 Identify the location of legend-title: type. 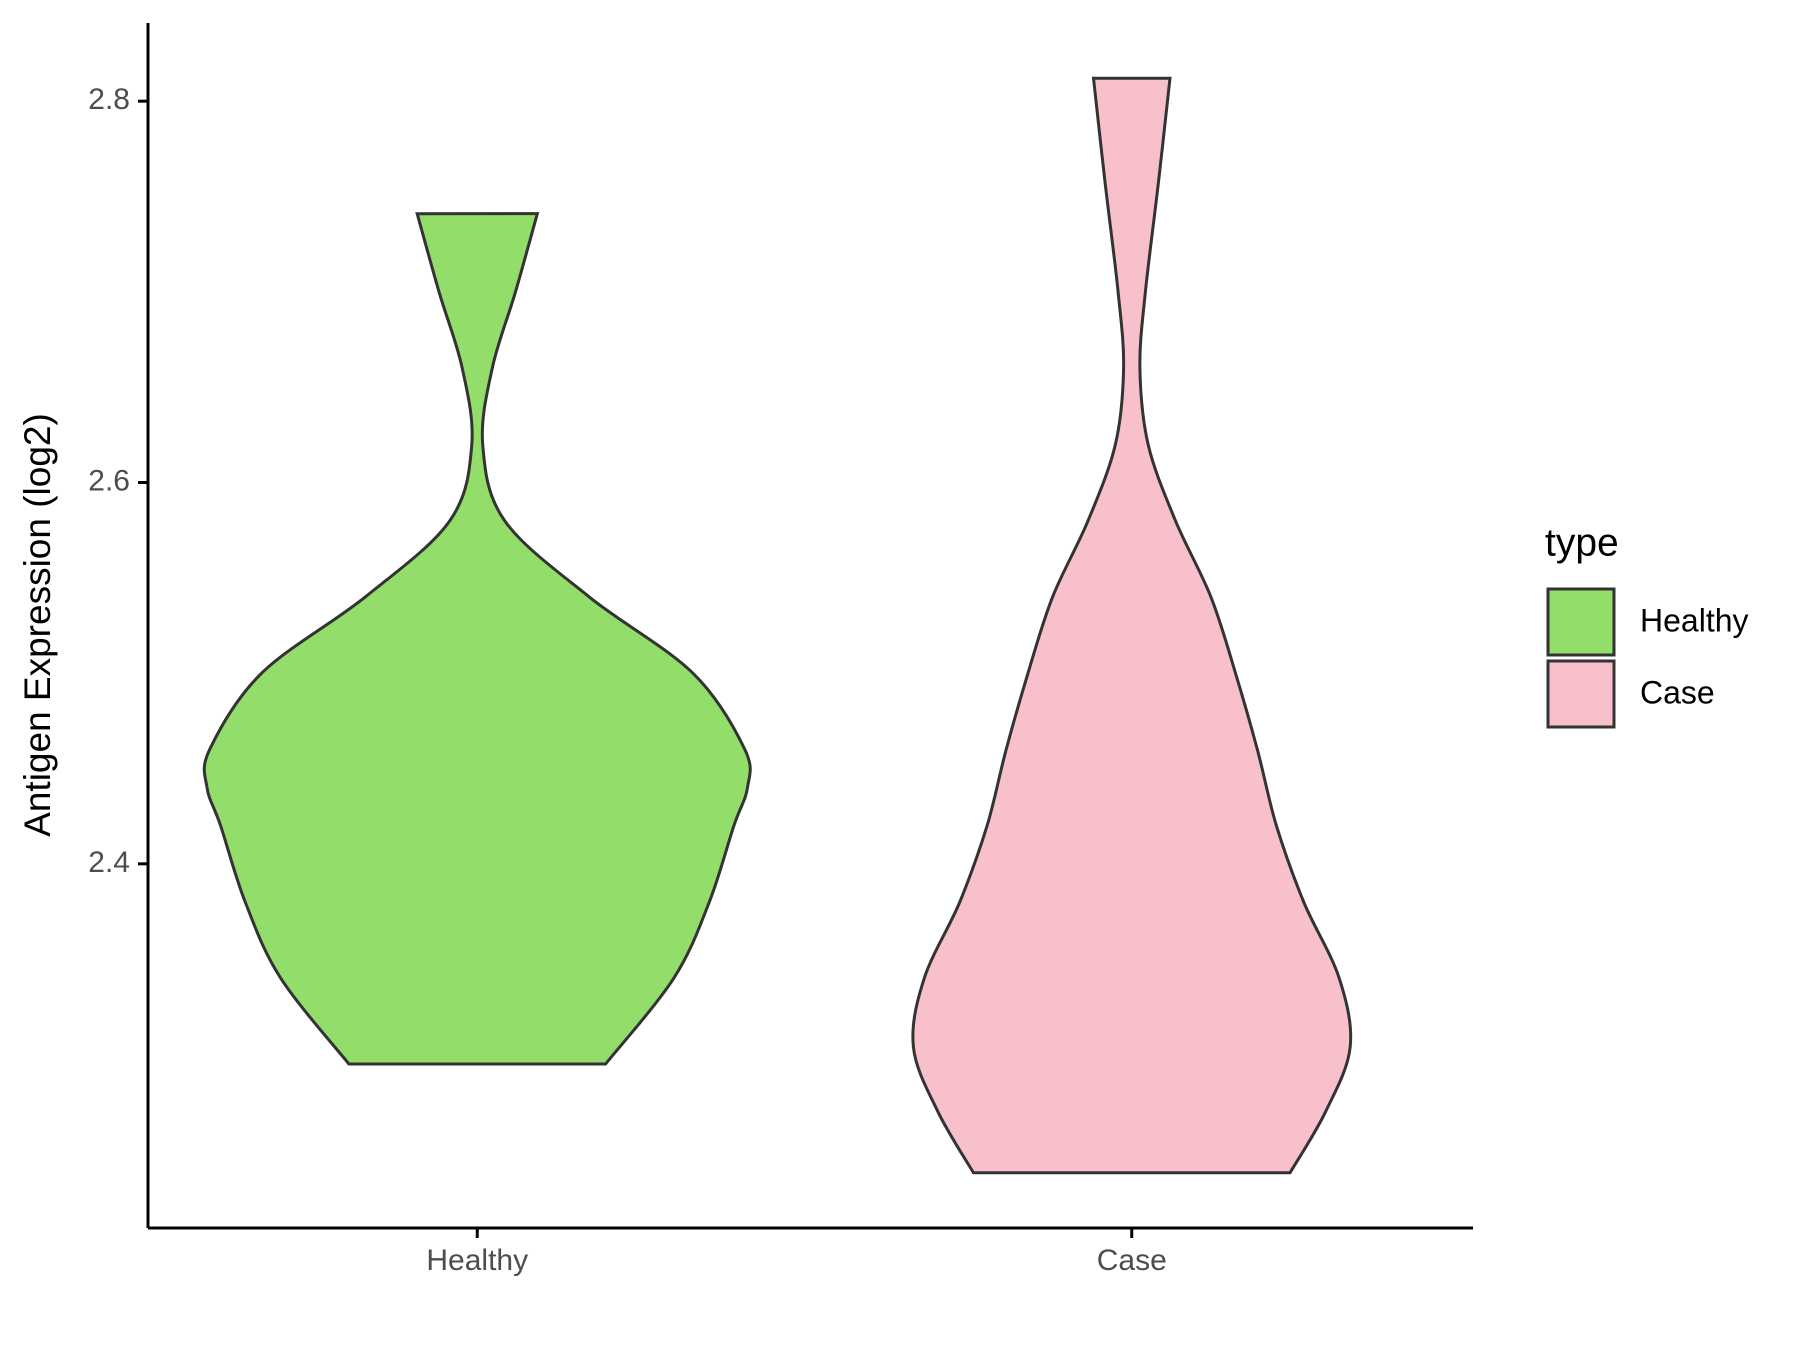
(1582, 542).